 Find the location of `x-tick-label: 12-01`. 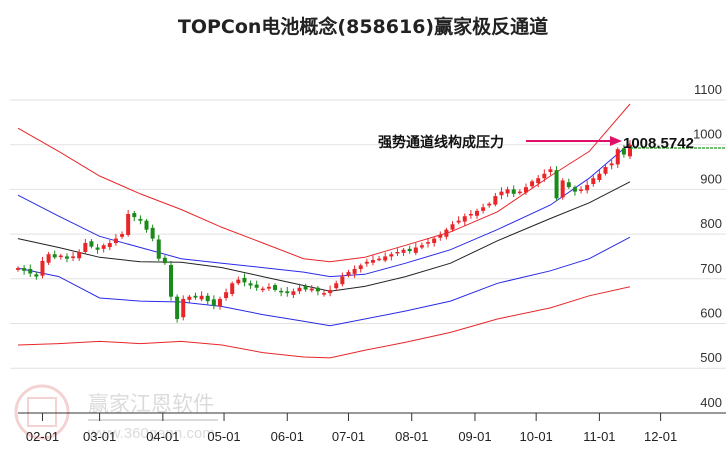

x-tick-label: 12-01 is located at coordinates (660, 436).